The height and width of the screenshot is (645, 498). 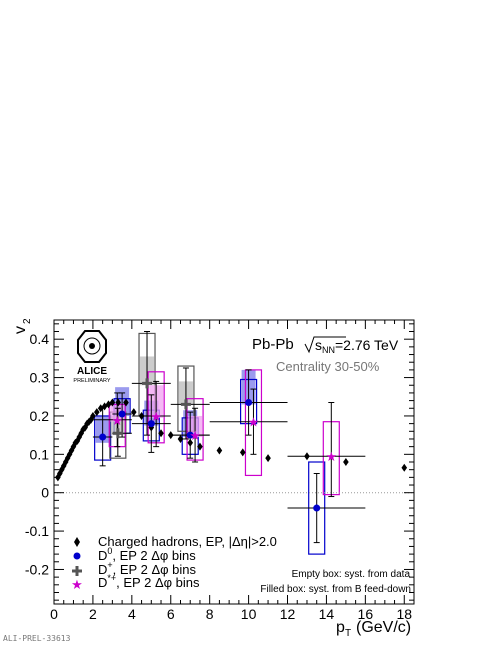 What do you see at coordinates (37, 569) in the screenshot?
I see `y-tick-label: -0.2` at bounding box center [37, 569].